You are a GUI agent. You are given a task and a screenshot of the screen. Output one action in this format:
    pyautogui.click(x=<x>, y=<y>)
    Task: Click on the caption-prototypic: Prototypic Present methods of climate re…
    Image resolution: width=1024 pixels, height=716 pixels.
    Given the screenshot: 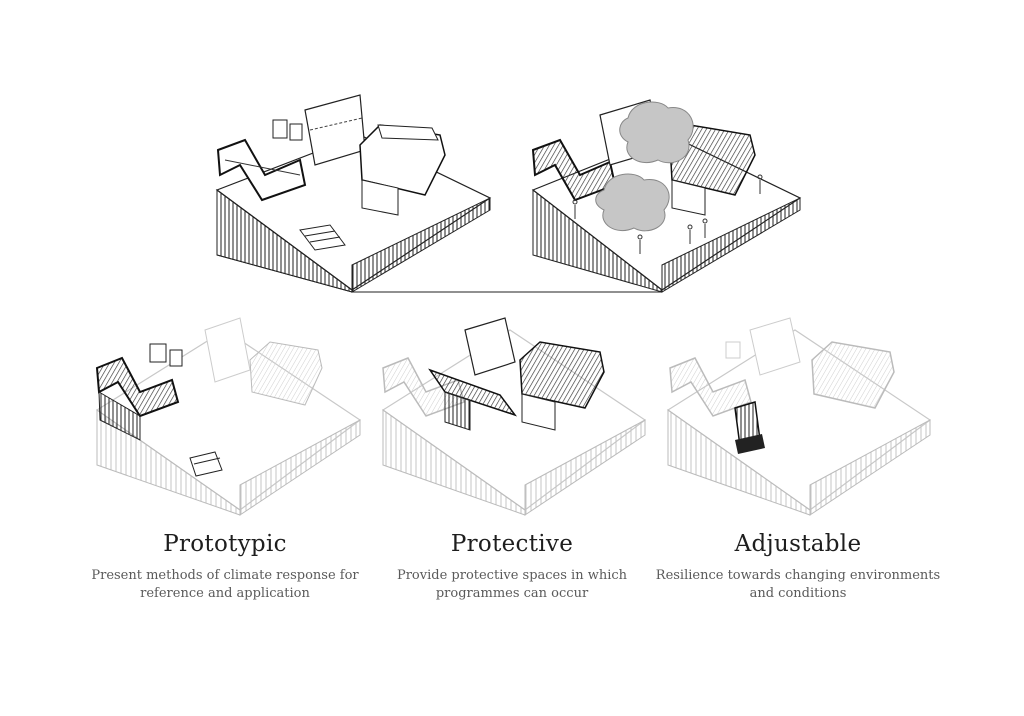 What is the action you would take?
    pyautogui.click(x=225, y=567)
    